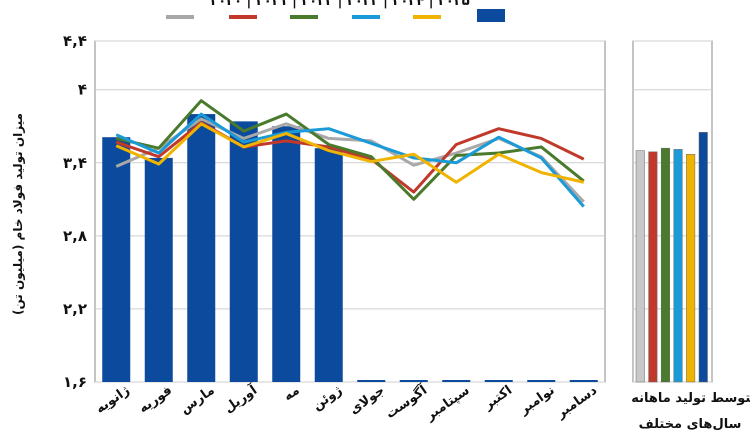 The height and width of the screenshot is (430, 750). I want to click on y-tick-label: ۳,۴, so click(75, 163).